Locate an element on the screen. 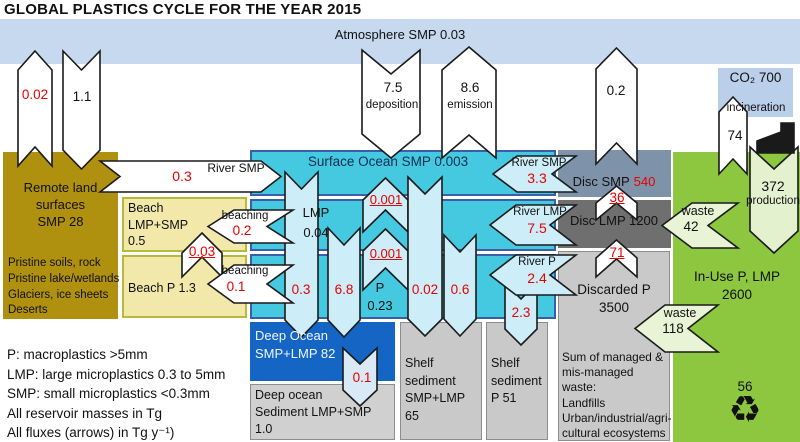 Image resolution: width=800 pixels, height=442 pixels. deep-ocean-sediment-label: Deep ocean Sediment LMP+SMP 1.0 is located at coordinates (313, 412).